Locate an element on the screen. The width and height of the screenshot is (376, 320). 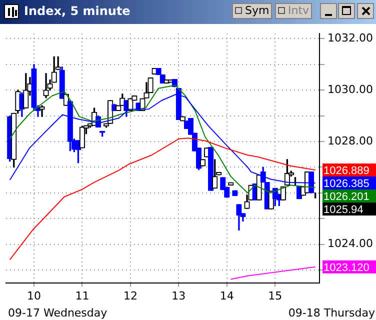
x-tick-label: 13 is located at coordinates (179, 295).